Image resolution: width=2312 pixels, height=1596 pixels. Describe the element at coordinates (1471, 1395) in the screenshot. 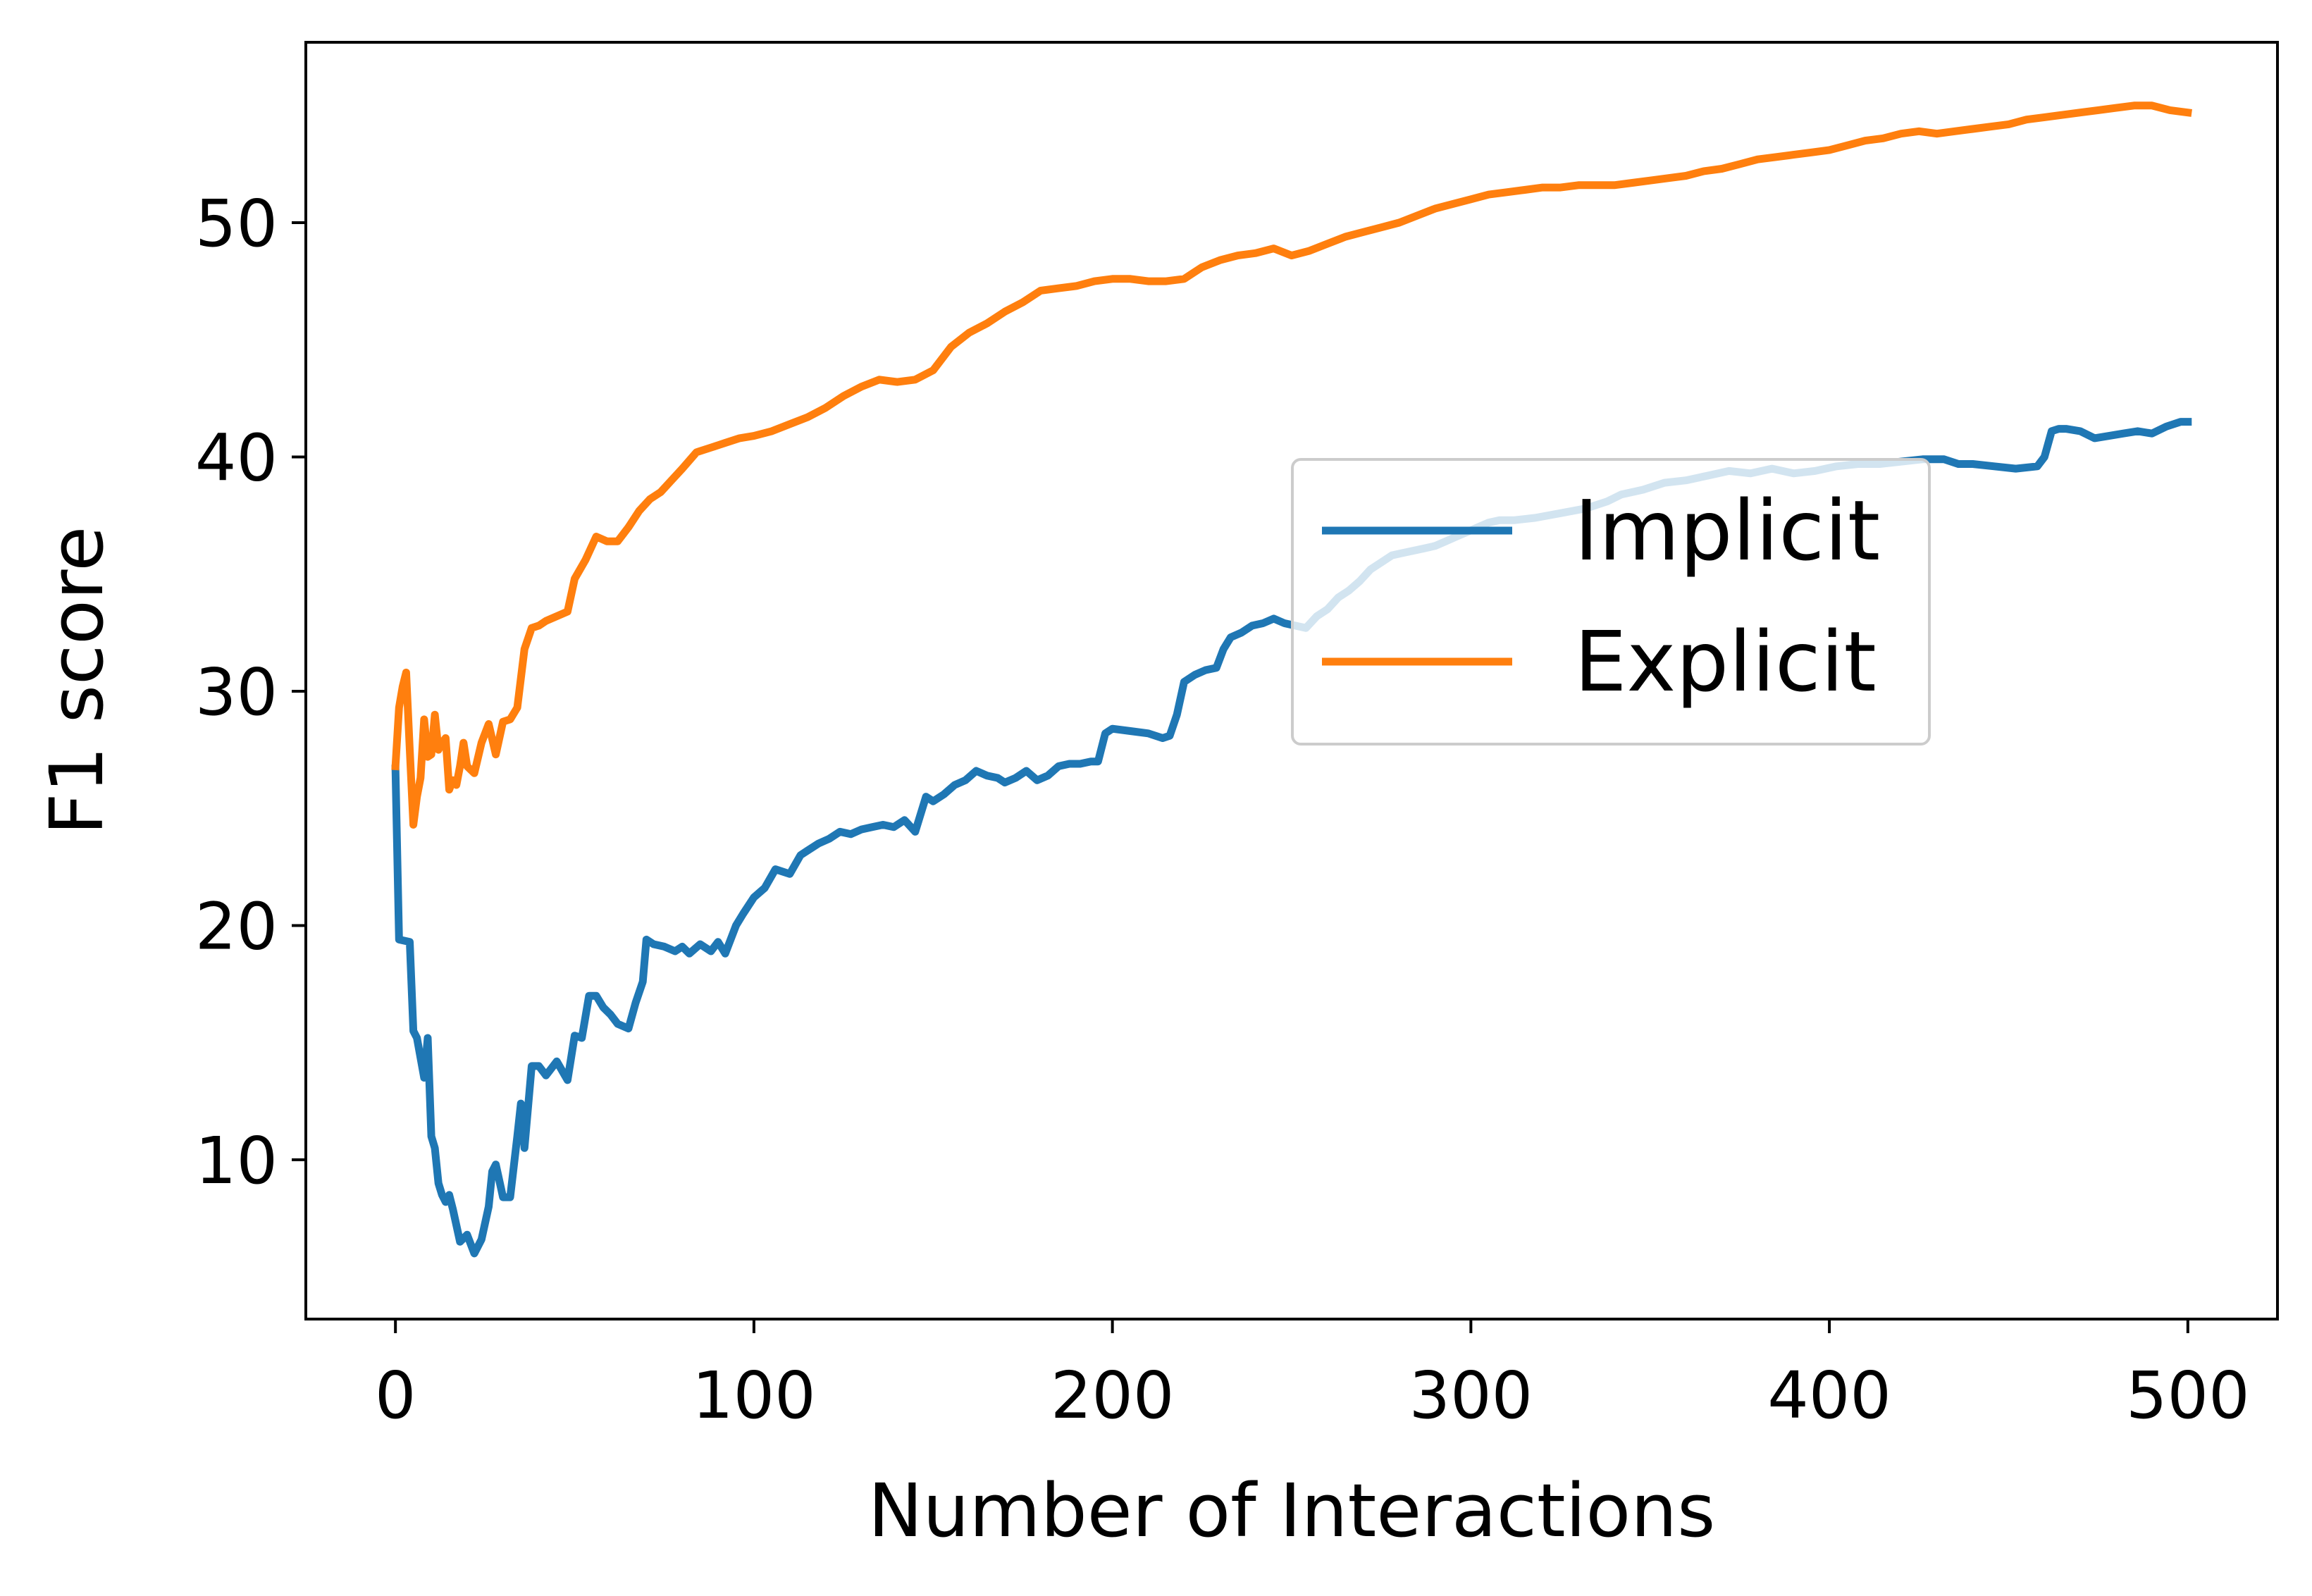

I see `x-tick-label-300: 300` at that location.